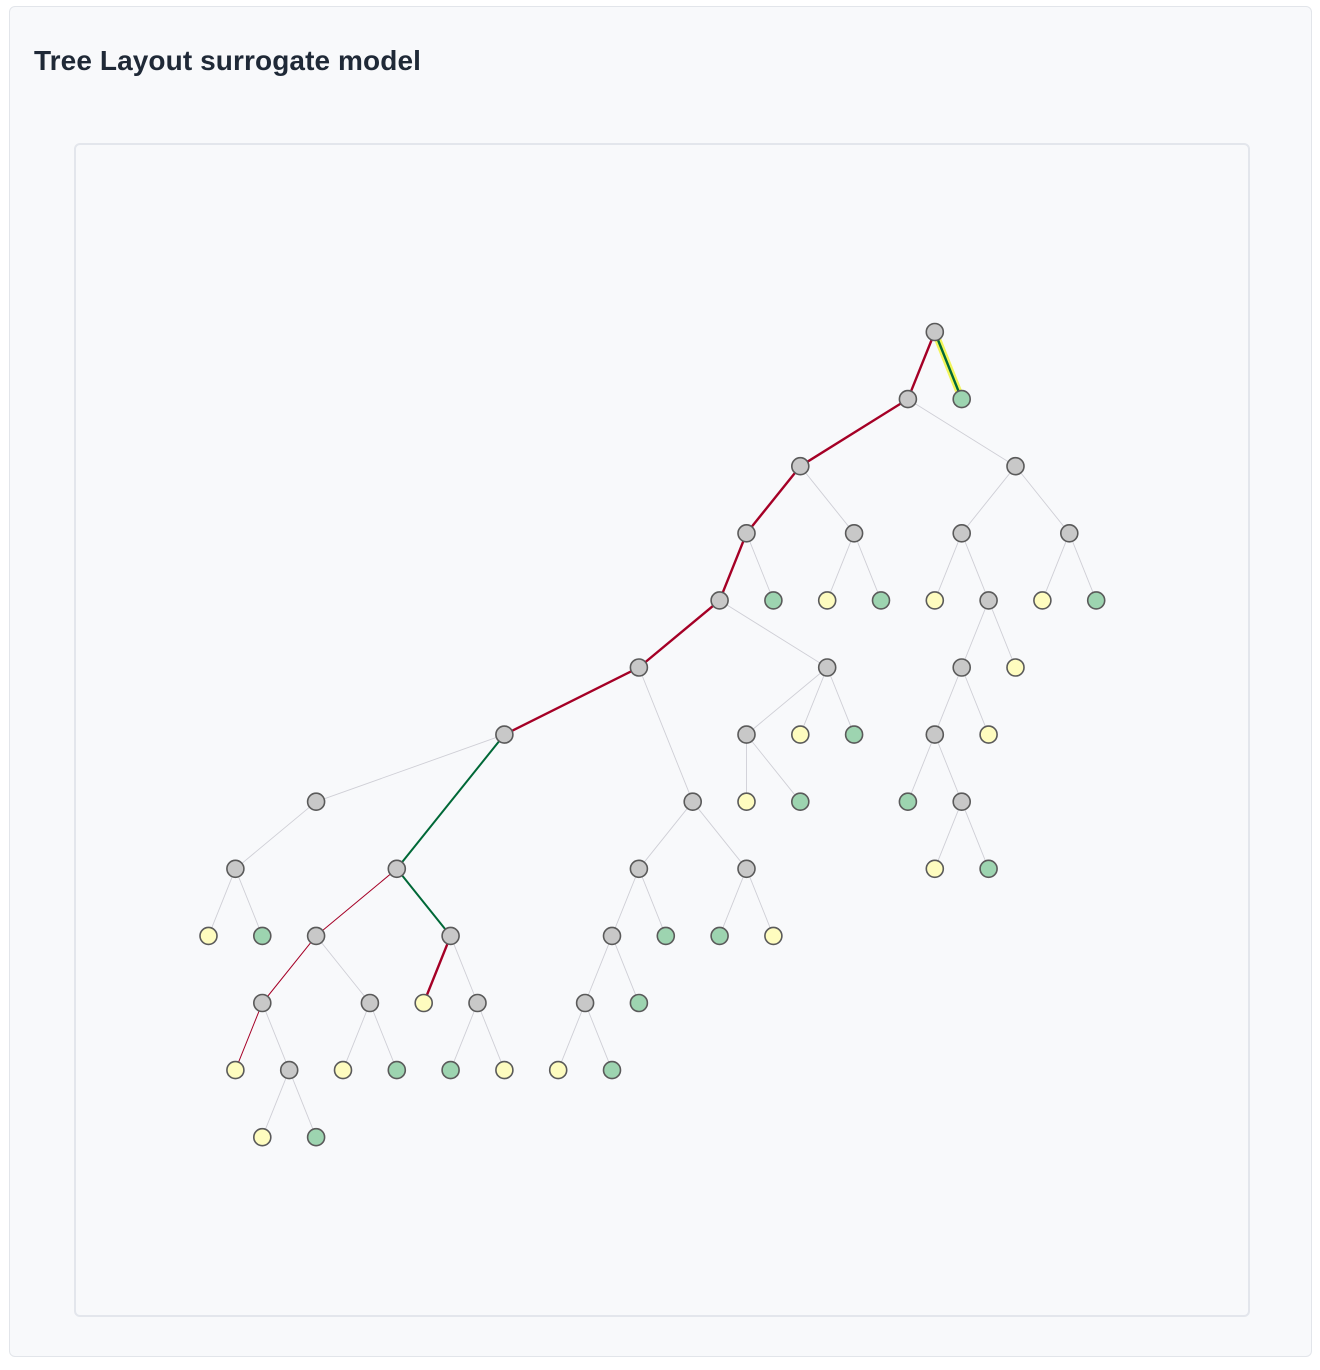 This screenshot has width=1320, height=1370. Describe the element at coordinates (572, 701) in the screenshot. I see `tree-edge-n17-n21` at that location.